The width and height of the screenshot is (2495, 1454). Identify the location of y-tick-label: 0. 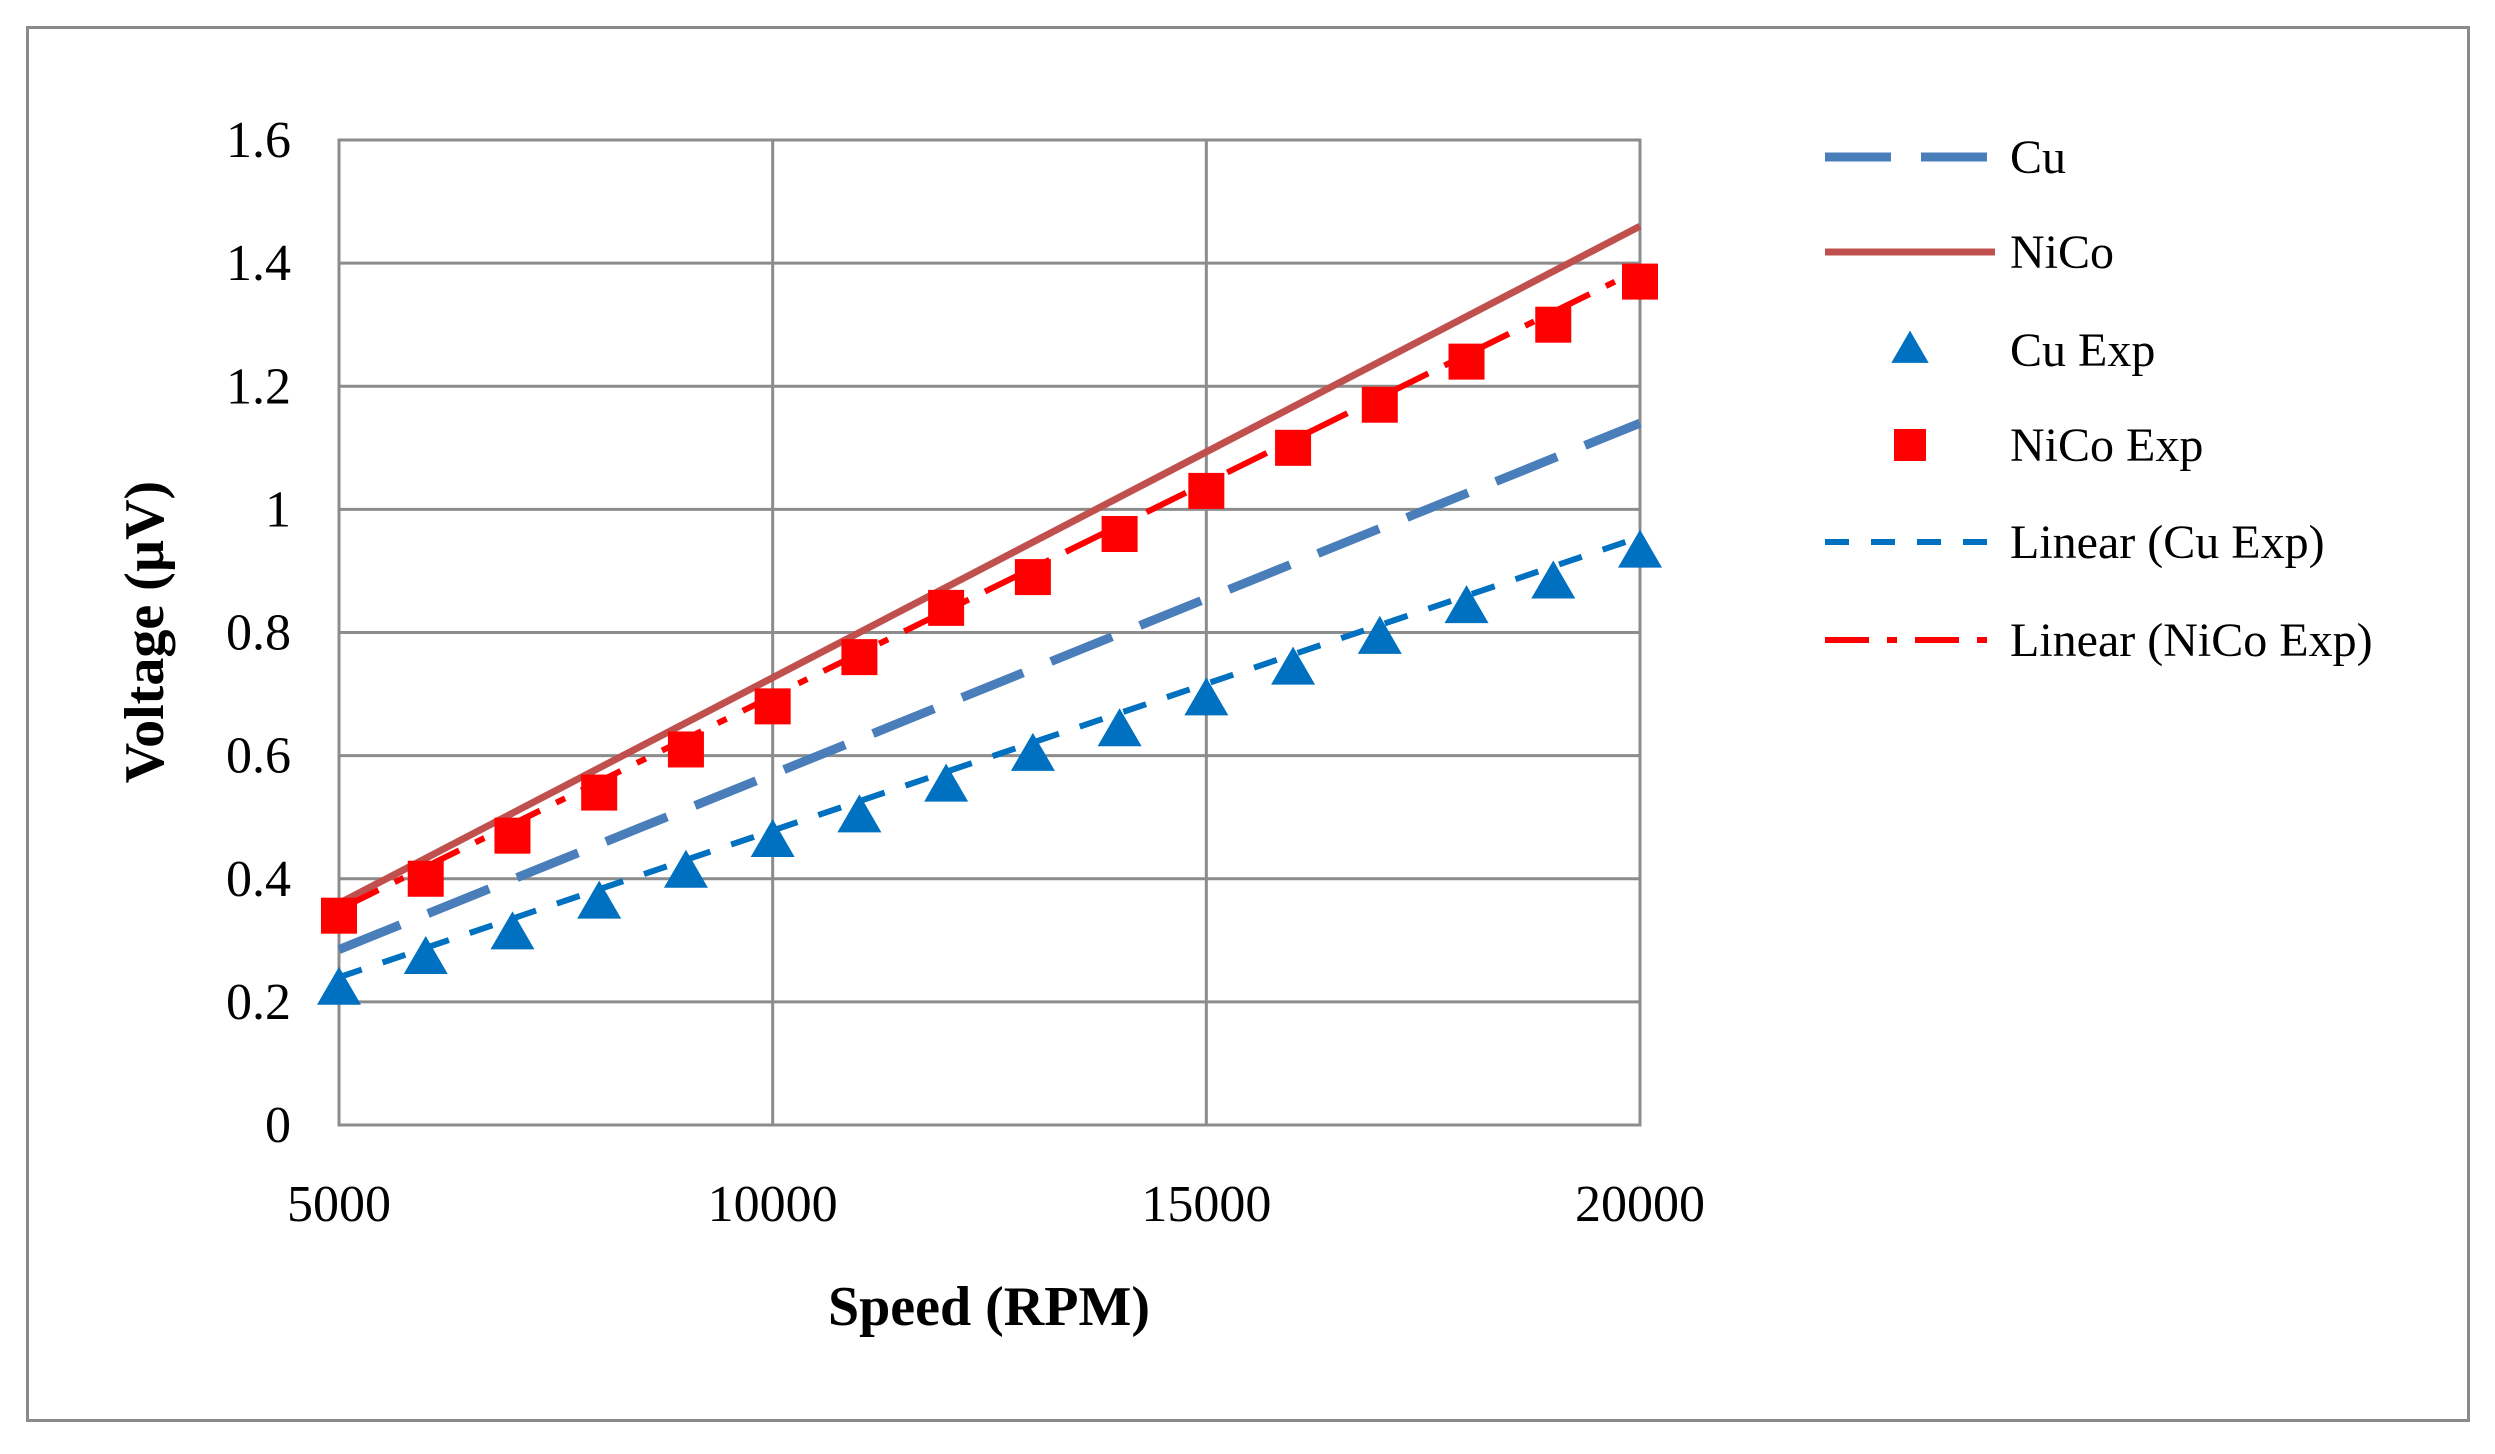
(278, 1125).